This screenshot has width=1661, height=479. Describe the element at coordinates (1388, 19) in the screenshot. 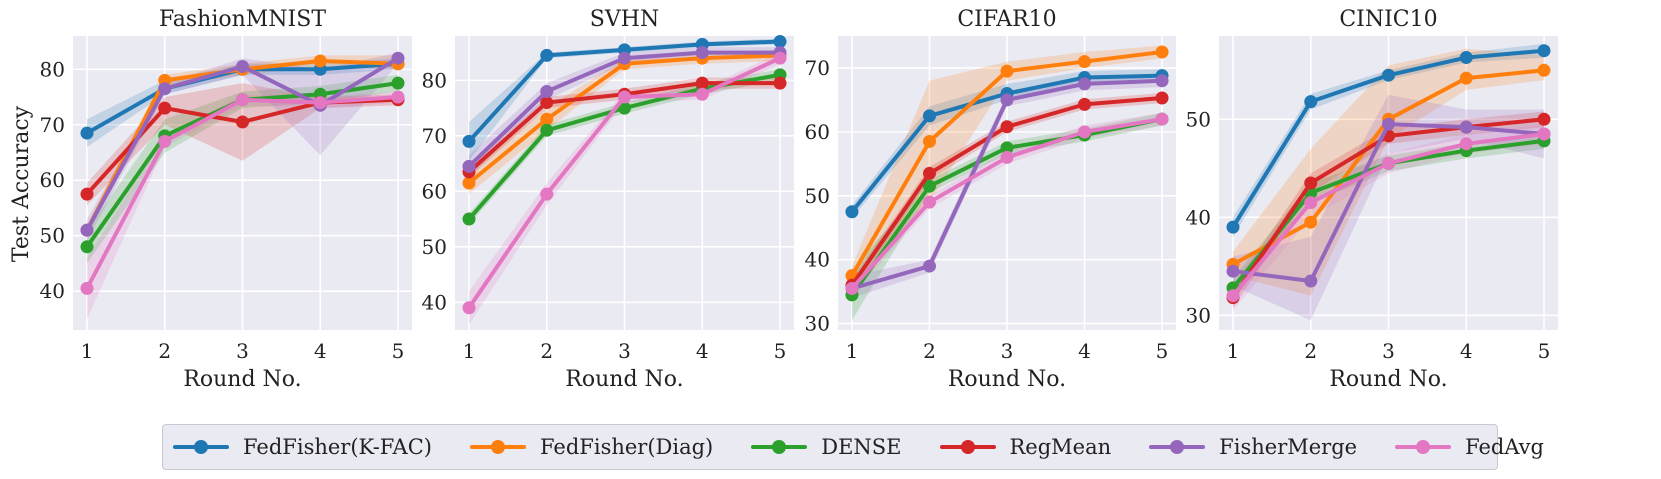

I see `subplot-title: CINIC10` at that location.